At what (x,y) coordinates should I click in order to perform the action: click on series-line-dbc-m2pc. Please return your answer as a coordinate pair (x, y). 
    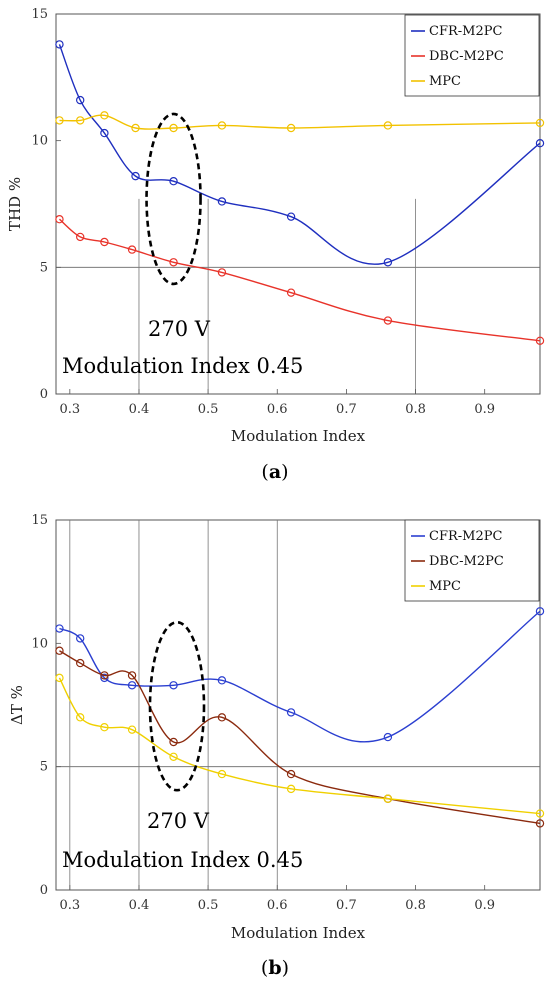
    Looking at the image, I should click on (299, 280).